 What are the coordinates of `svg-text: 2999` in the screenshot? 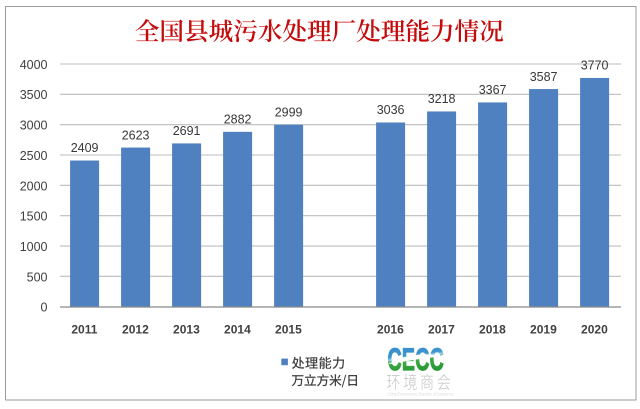 It's located at (289, 112).